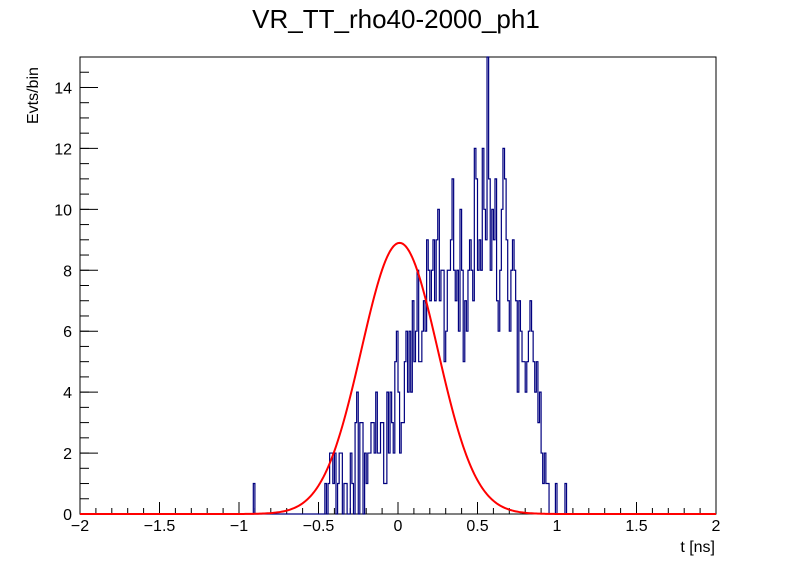  I want to click on x-tick-label: 2, so click(716, 526).